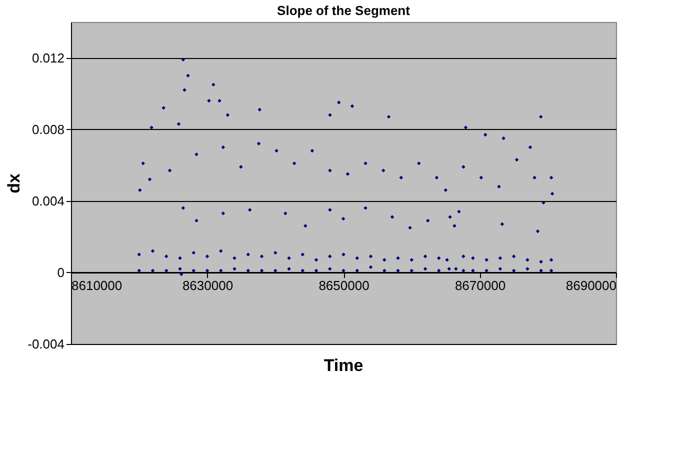 The height and width of the screenshot is (475, 693). What do you see at coordinates (97, 285) in the screenshot?
I see `x-tick-label: 8610000` at bounding box center [97, 285].